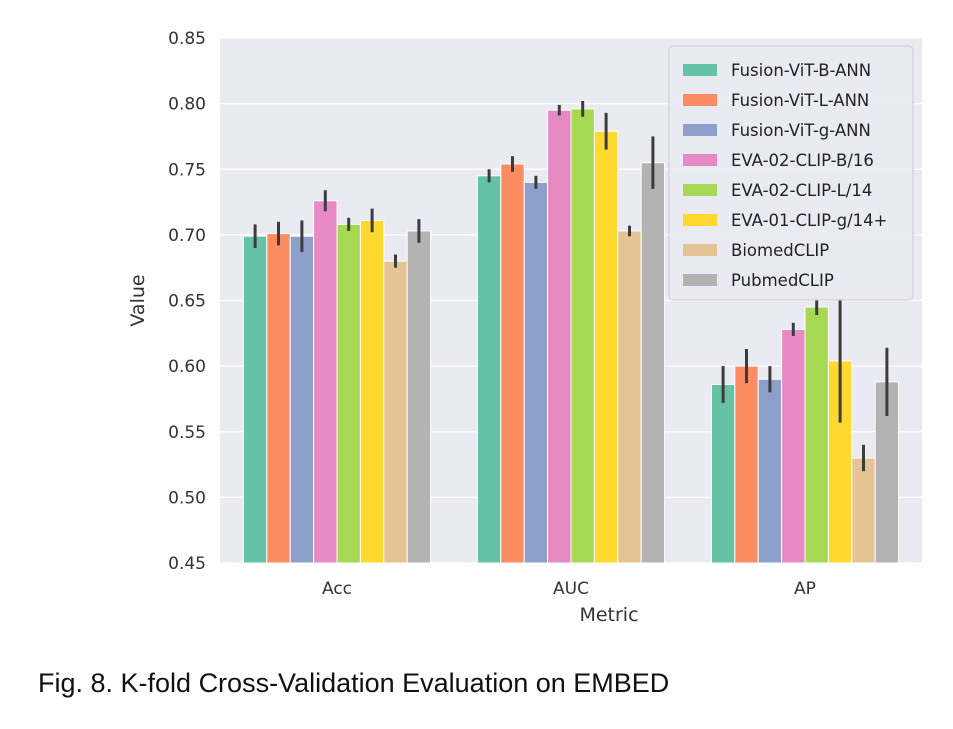 The width and height of the screenshot is (953, 729). Describe the element at coordinates (187, 367) in the screenshot. I see `y-tick-label: 0.60` at that location.